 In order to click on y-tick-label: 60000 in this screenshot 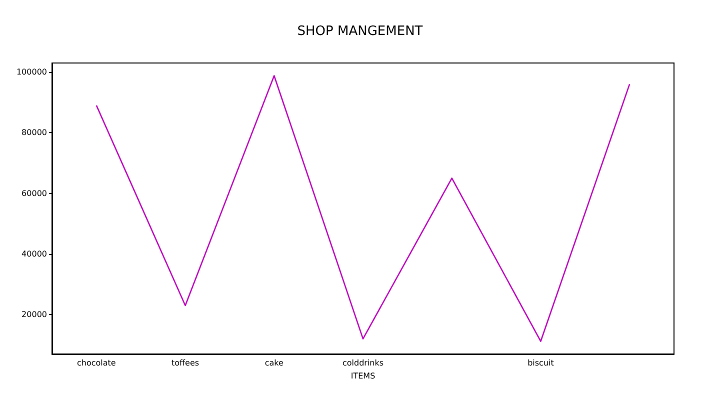, I will do `click(34, 193)`.